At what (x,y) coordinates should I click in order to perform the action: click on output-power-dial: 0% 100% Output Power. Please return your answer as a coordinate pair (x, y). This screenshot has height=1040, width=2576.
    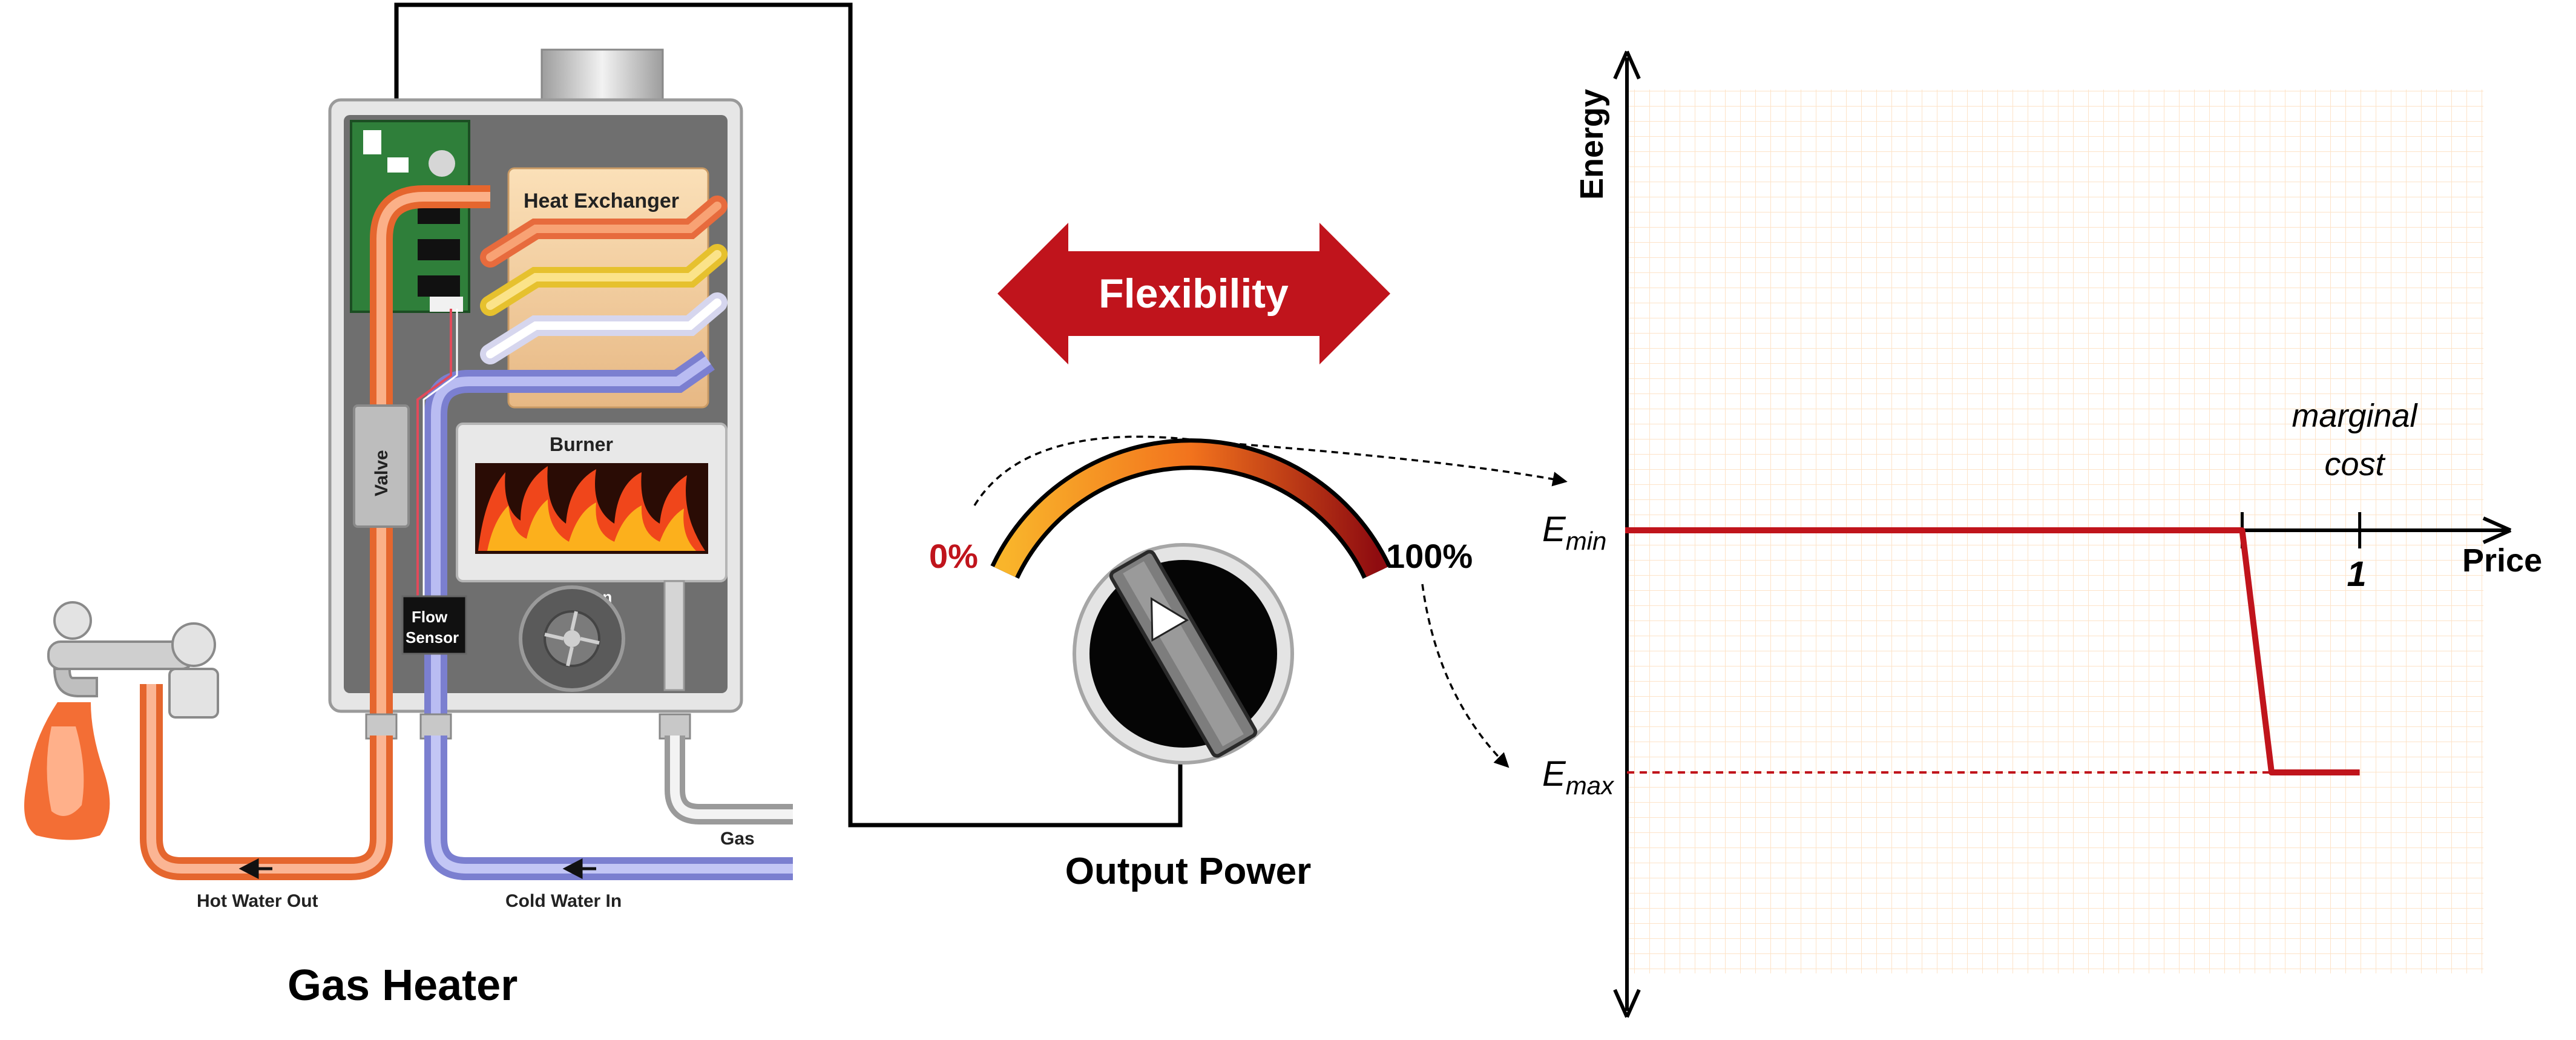
    Looking at the image, I should click on (1248, 663).